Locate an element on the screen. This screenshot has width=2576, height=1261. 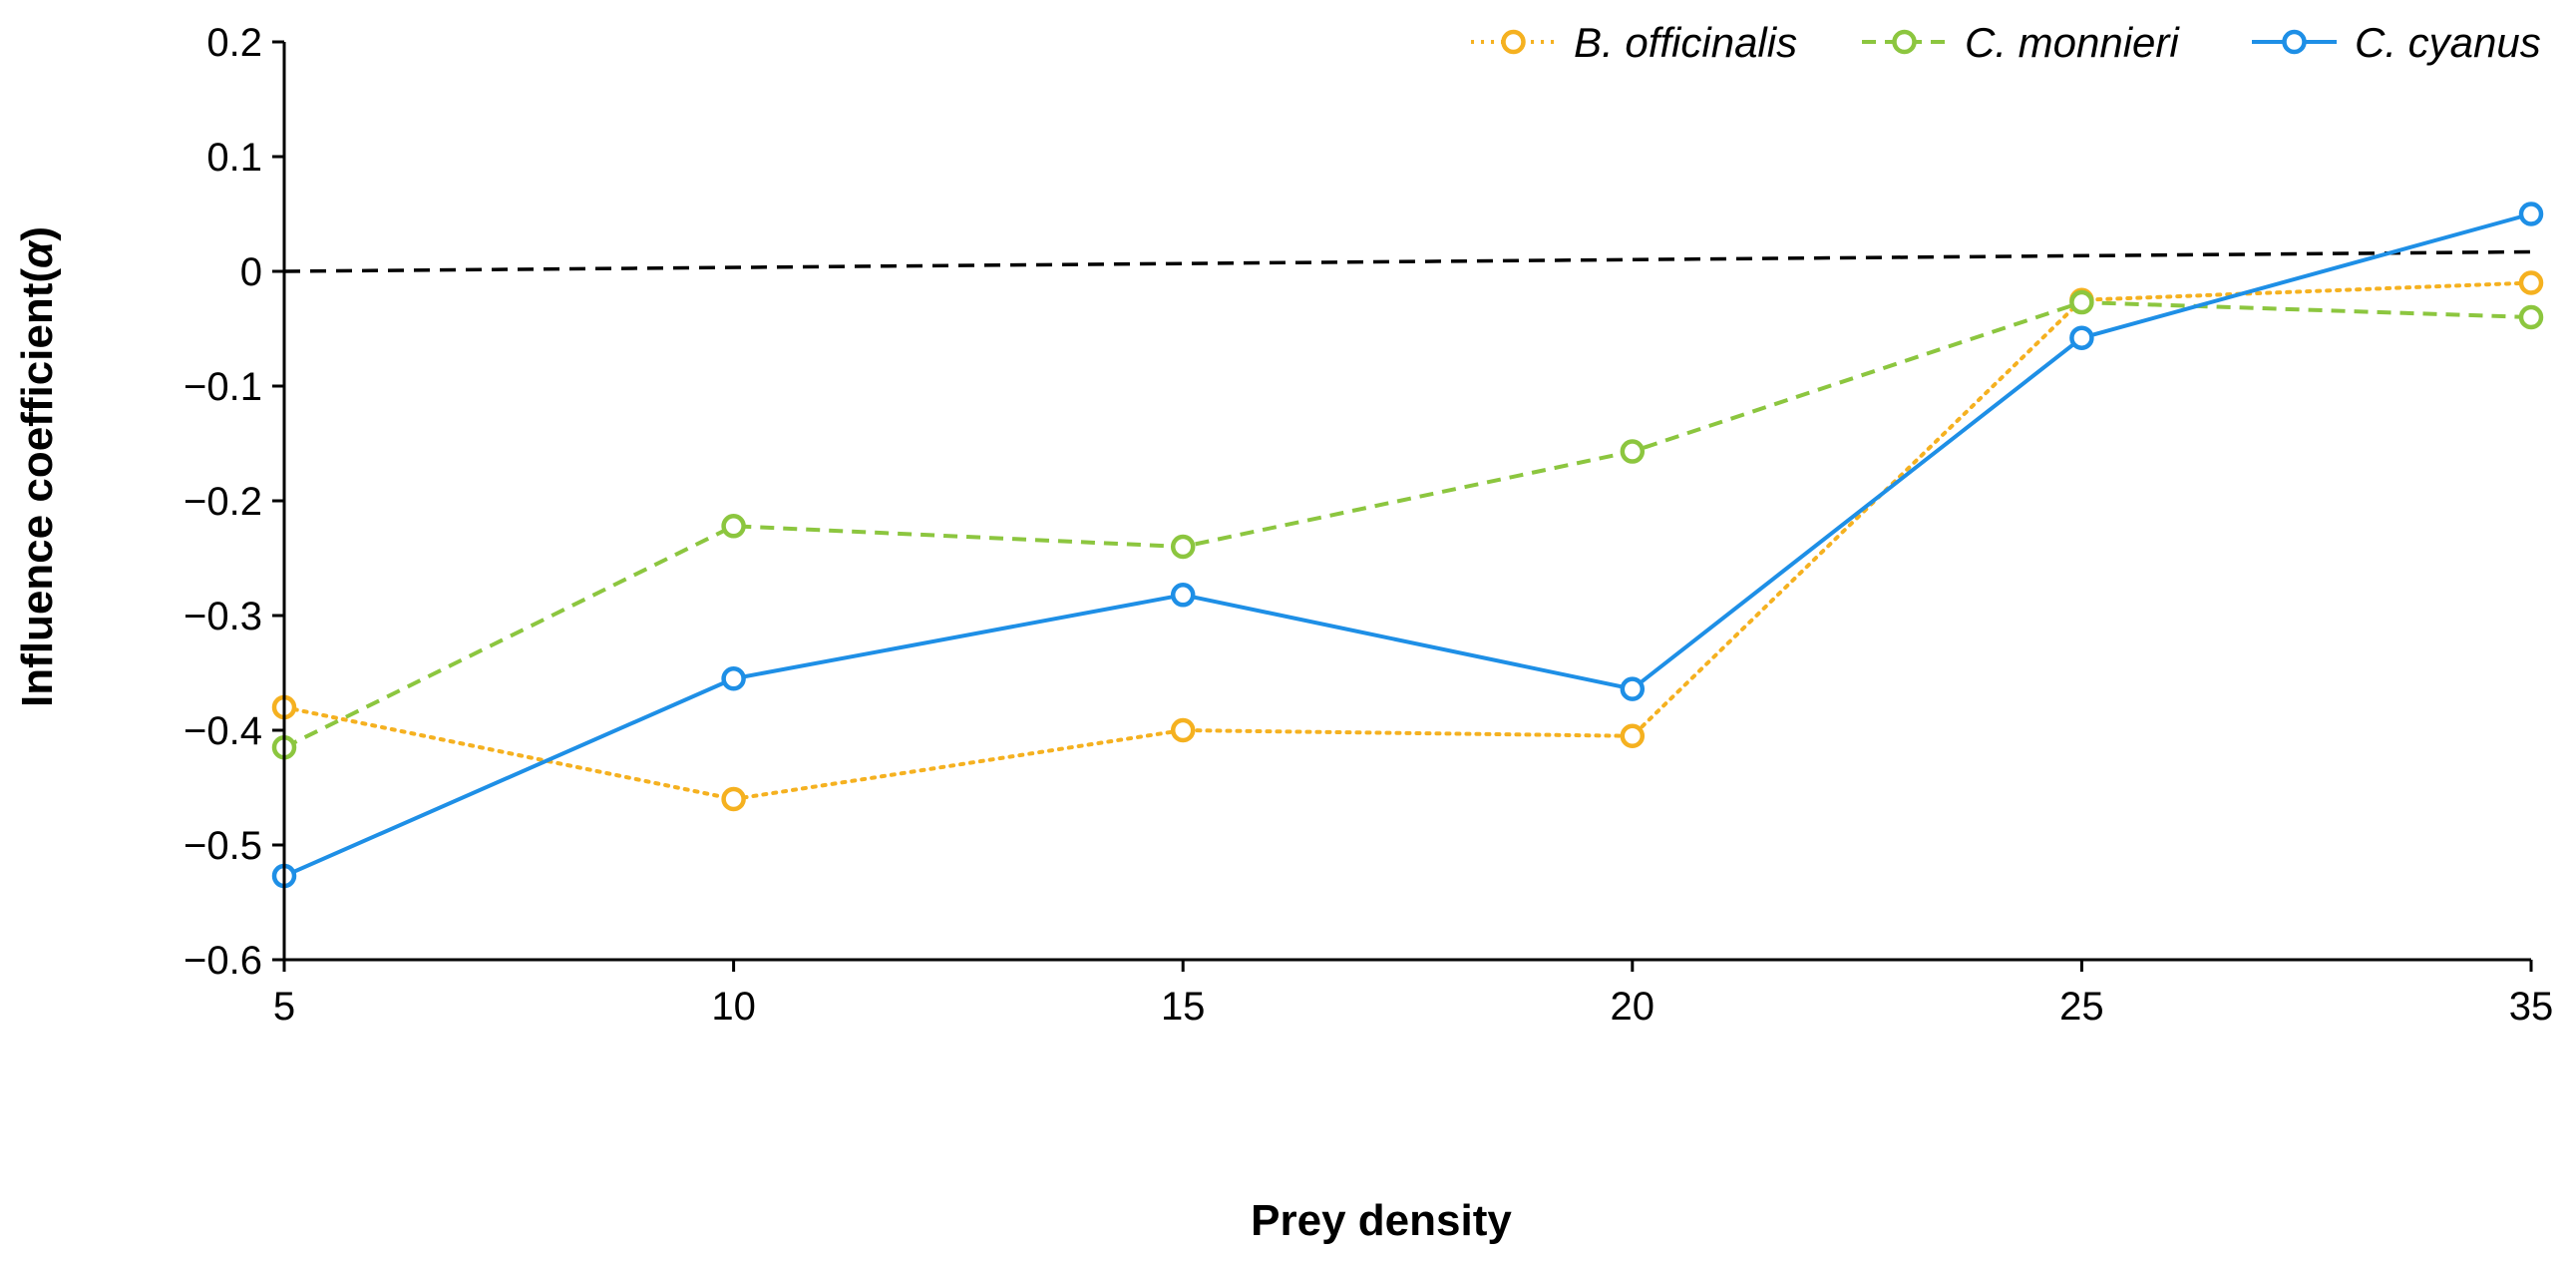
x-tick-label: 10 is located at coordinates (733, 1007).